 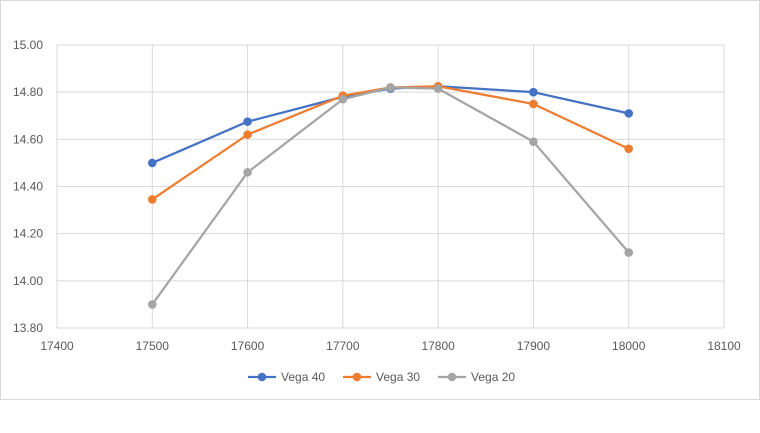 I want to click on legend-item-vega-30: Vega 30, so click(x=381, y=377).